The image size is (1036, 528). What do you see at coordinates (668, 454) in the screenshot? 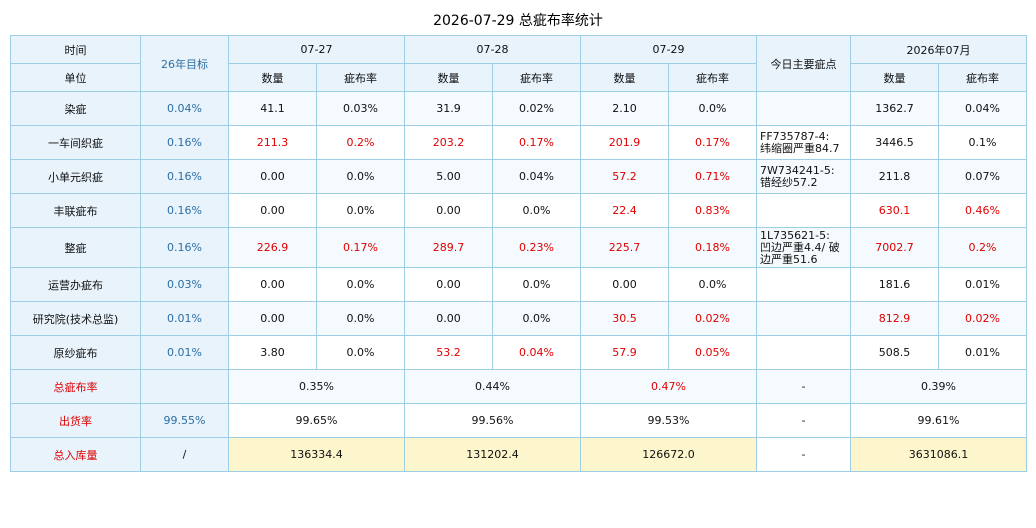
I see `summary-day3: 126672.0` at bounding box center [668, 454].